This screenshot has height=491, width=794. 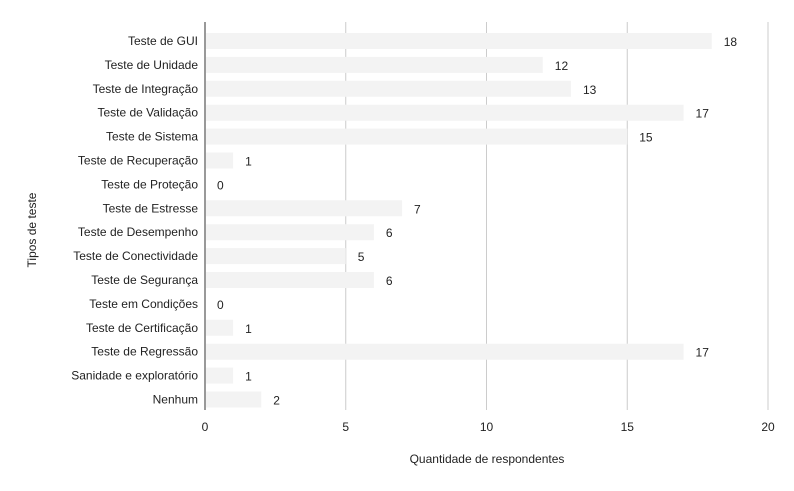 What do you see at coordinates (138, 232) in the screenshot?
I see `category-label: Teste de Desempenho` at bounding box center [138, 232].